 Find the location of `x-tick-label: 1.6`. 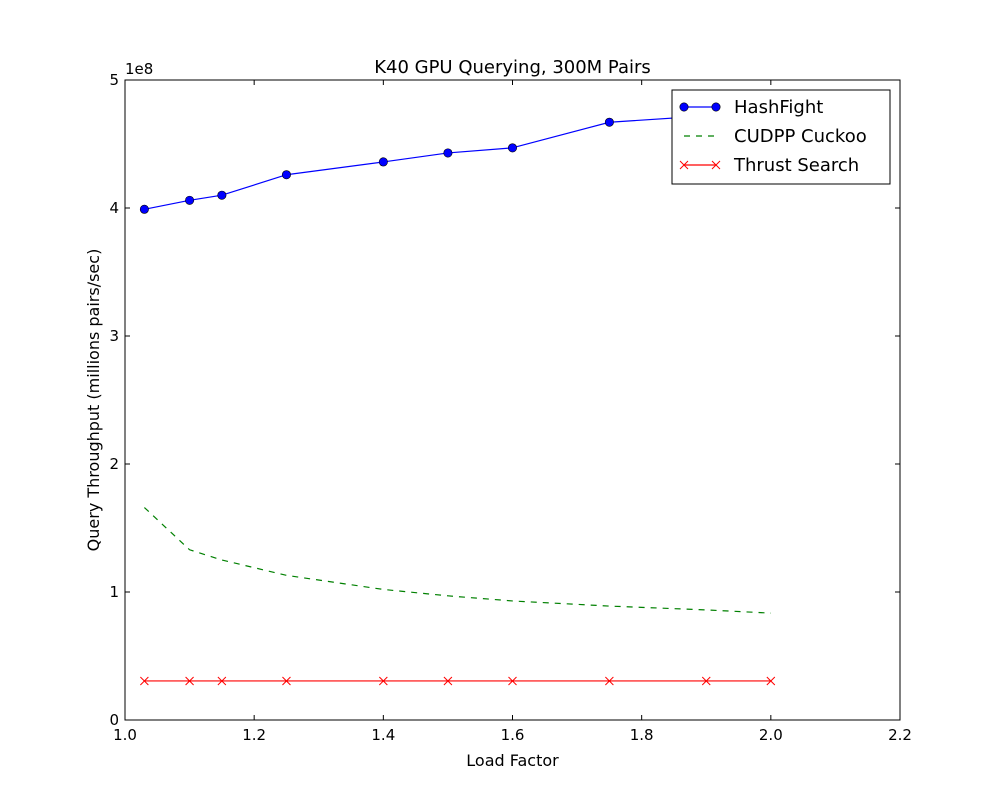

x-tick-label: 1.6 is located at coordinates (513, 735).